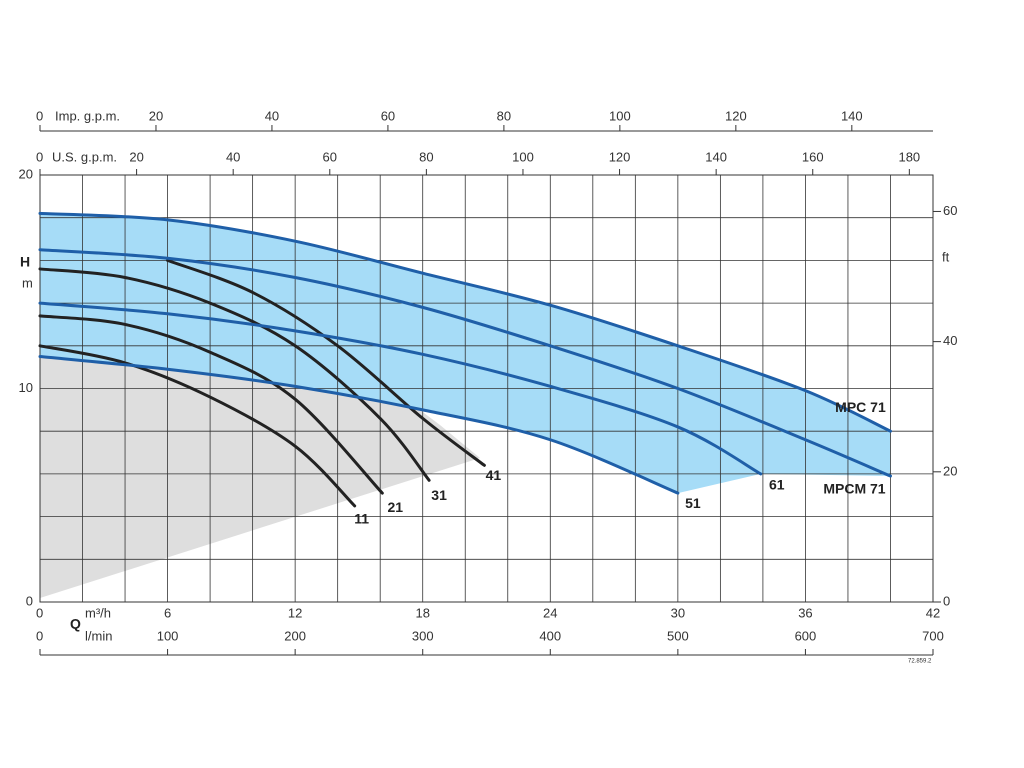 The width and height of the screenshot is (1024, 768). What do you see at coordinates (678, 635) in the screenshot?
I see `x-tick-label: 500` at bounding box center [678, 635].